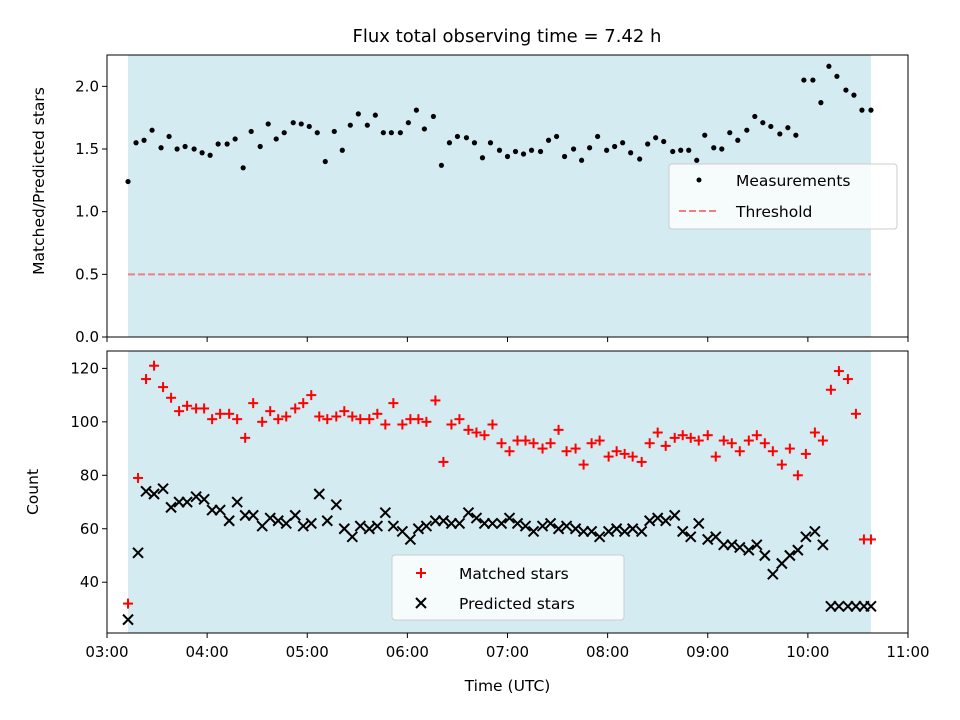  What do you see at coordinates (507, 36) in the screenshot?
I see `chart-title: Flux total observing time = 7.42 h` at bounding box center [507, 36].